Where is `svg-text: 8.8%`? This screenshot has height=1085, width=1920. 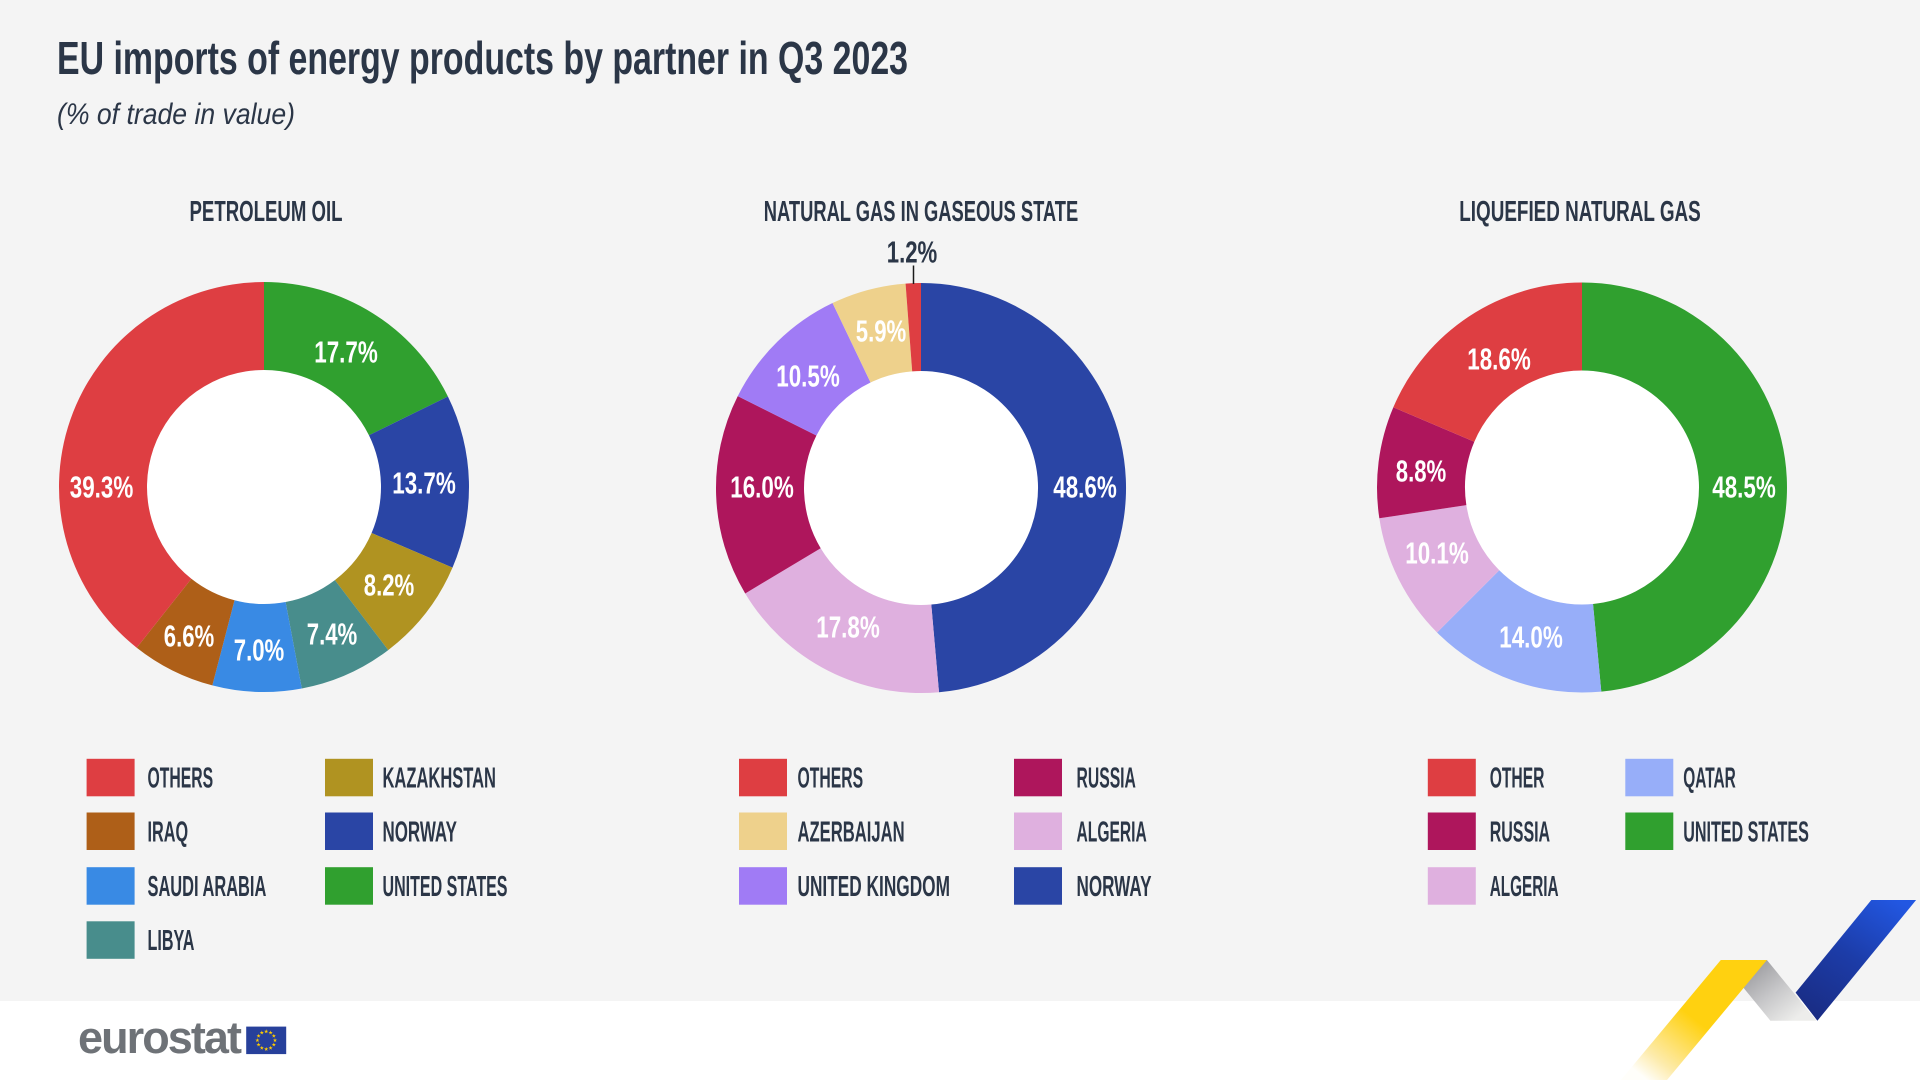 svg-text: 8.8% is located at coordinates (1421, 471).